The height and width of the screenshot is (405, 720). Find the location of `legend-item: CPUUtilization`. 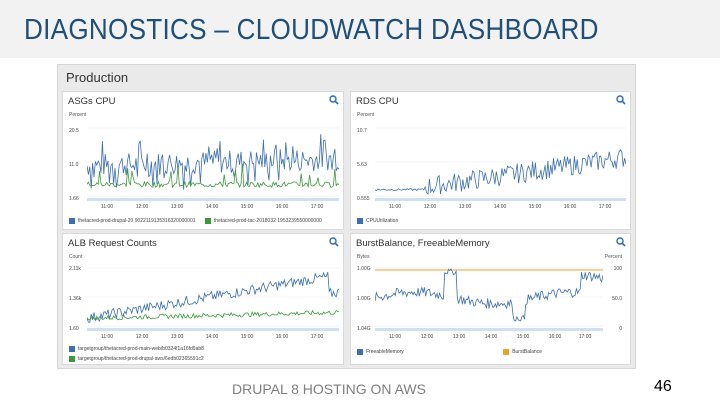

legend-item: CPUUtilization is located at coordinates (377, 221).